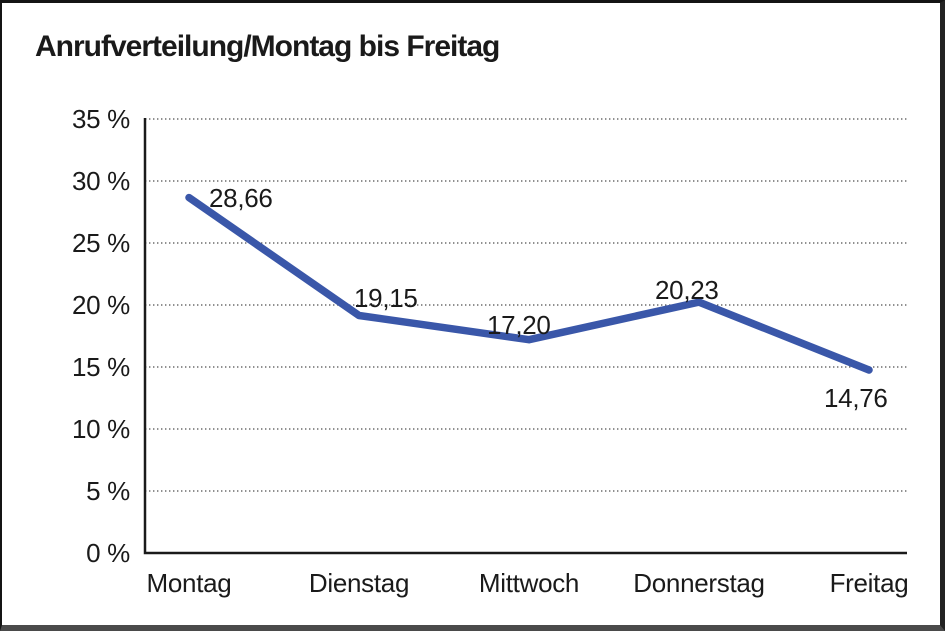 This screenshot has height=631, width=945. I want to click on y-axis-tick-label: 30 %, so click(100, 181).